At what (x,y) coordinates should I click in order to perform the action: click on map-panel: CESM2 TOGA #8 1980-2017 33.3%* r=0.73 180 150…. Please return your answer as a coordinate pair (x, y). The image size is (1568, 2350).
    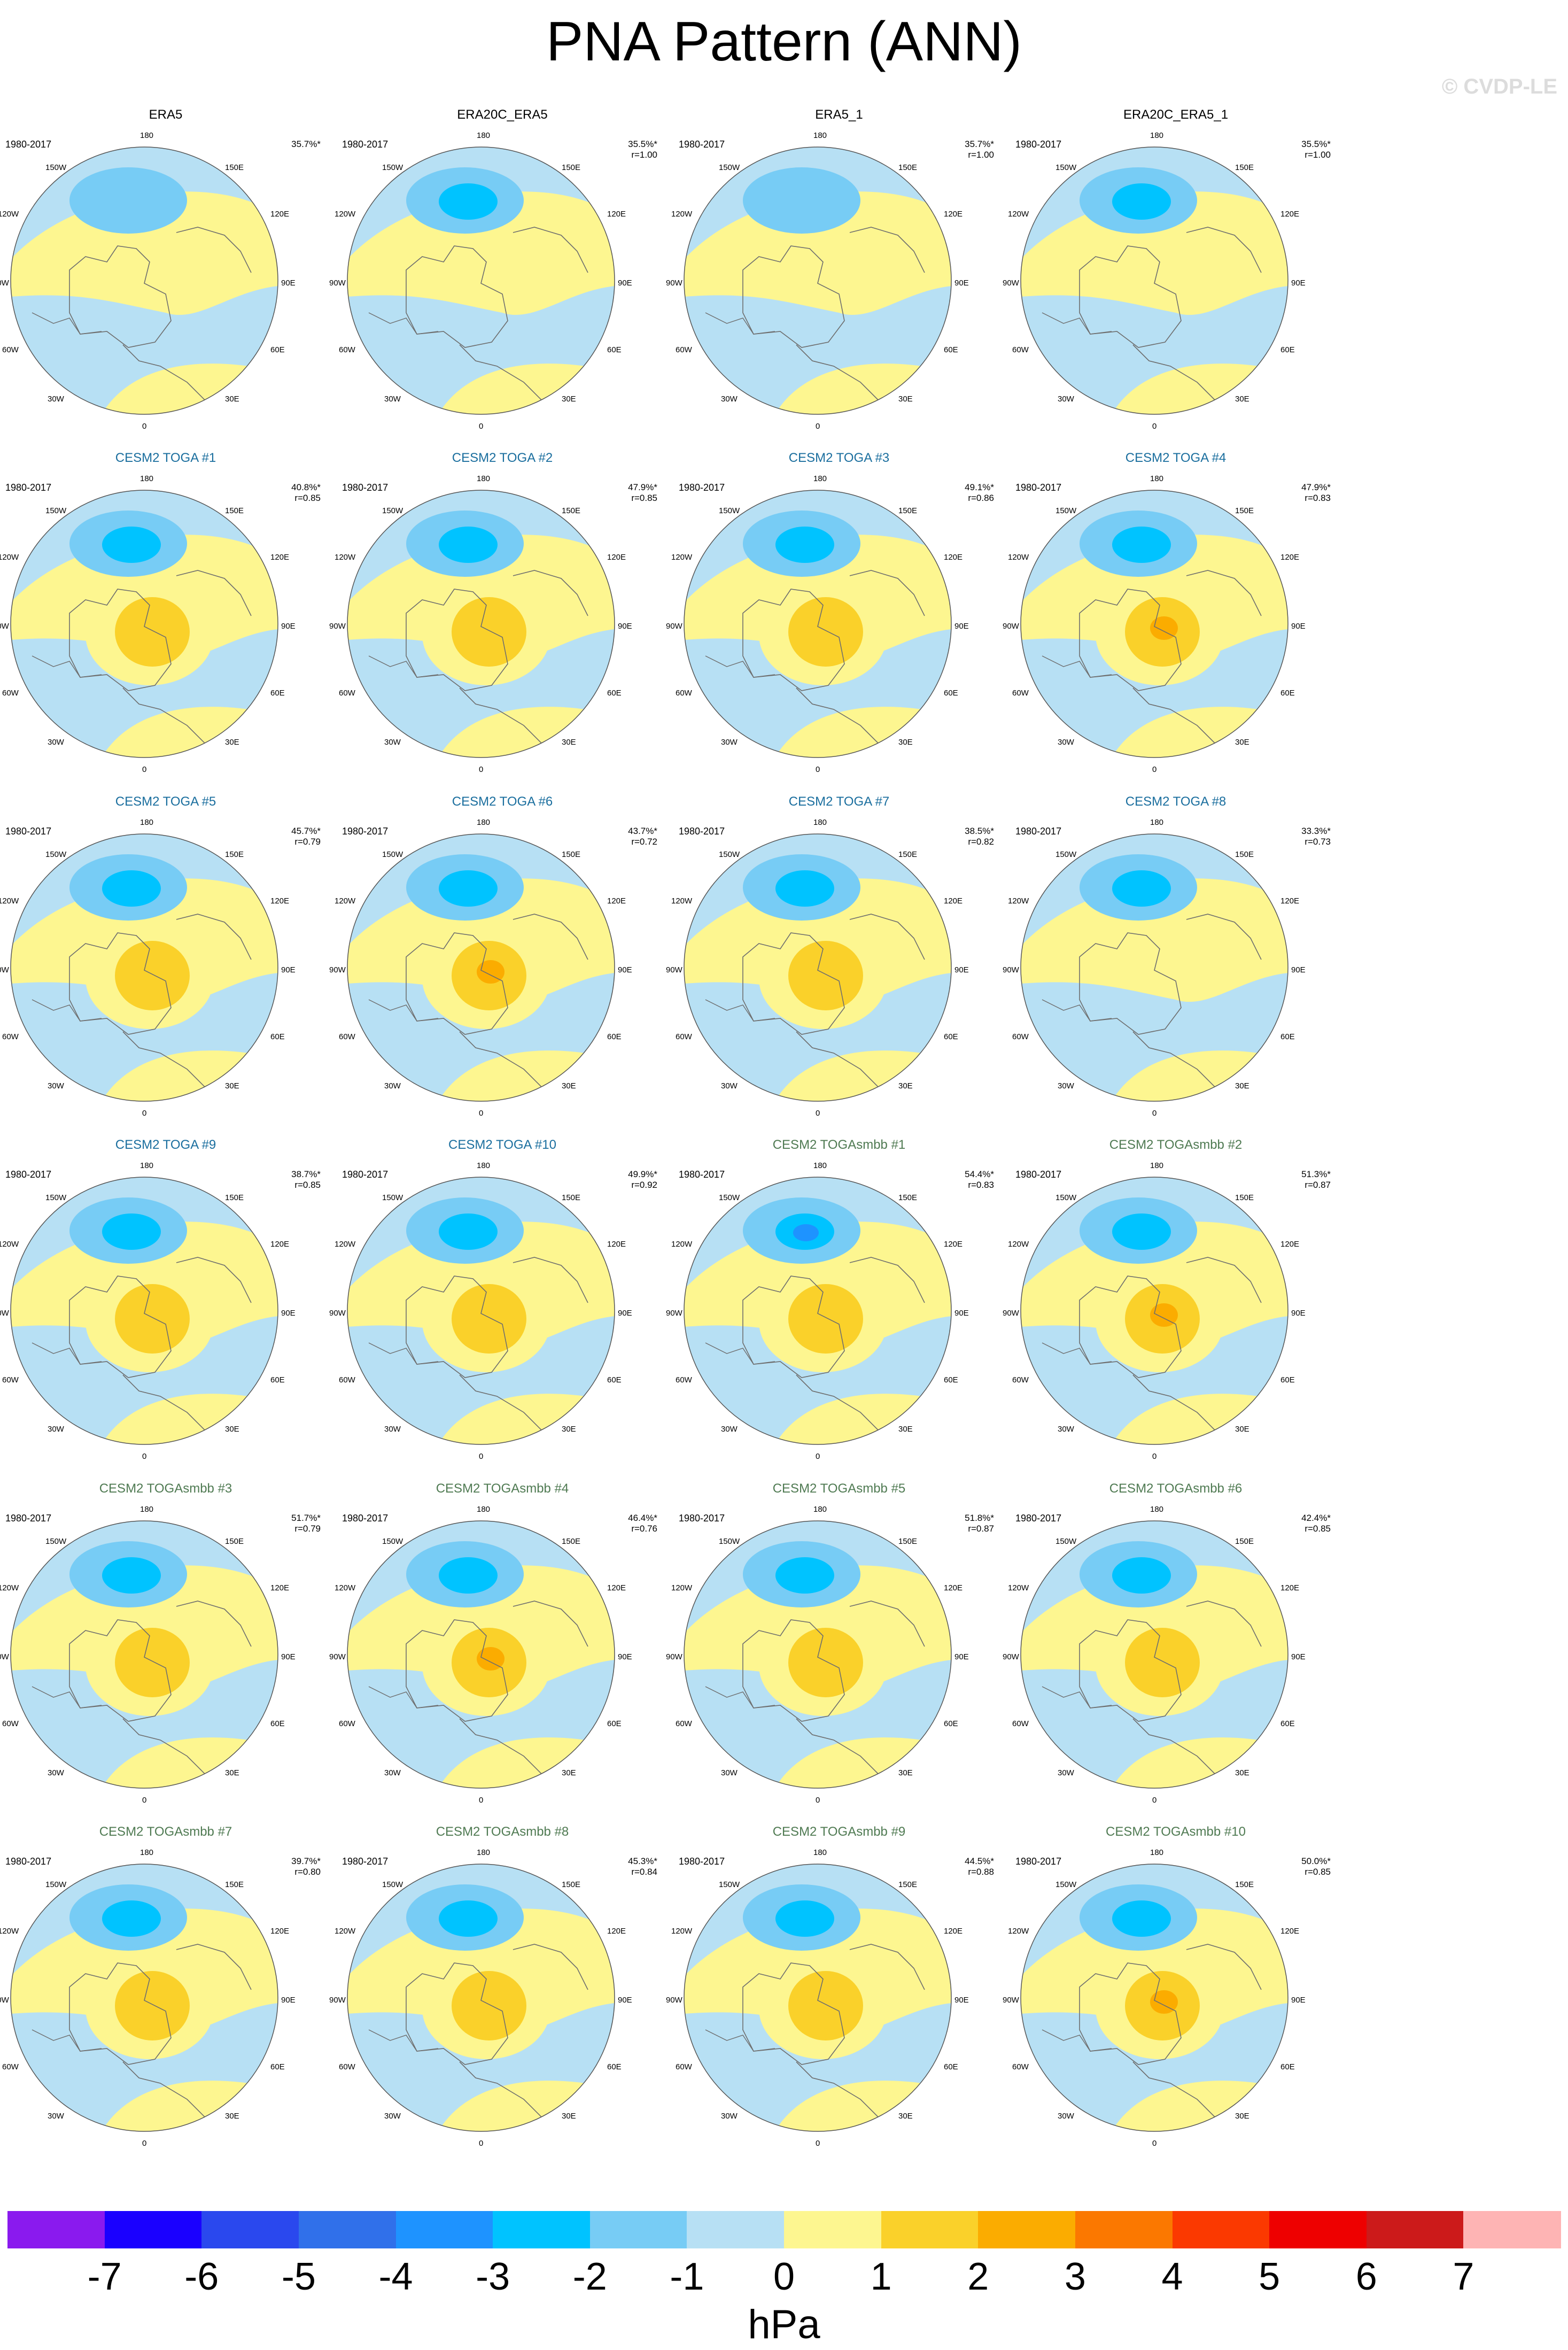
    Looking at the image, I should click on (1175, 965).